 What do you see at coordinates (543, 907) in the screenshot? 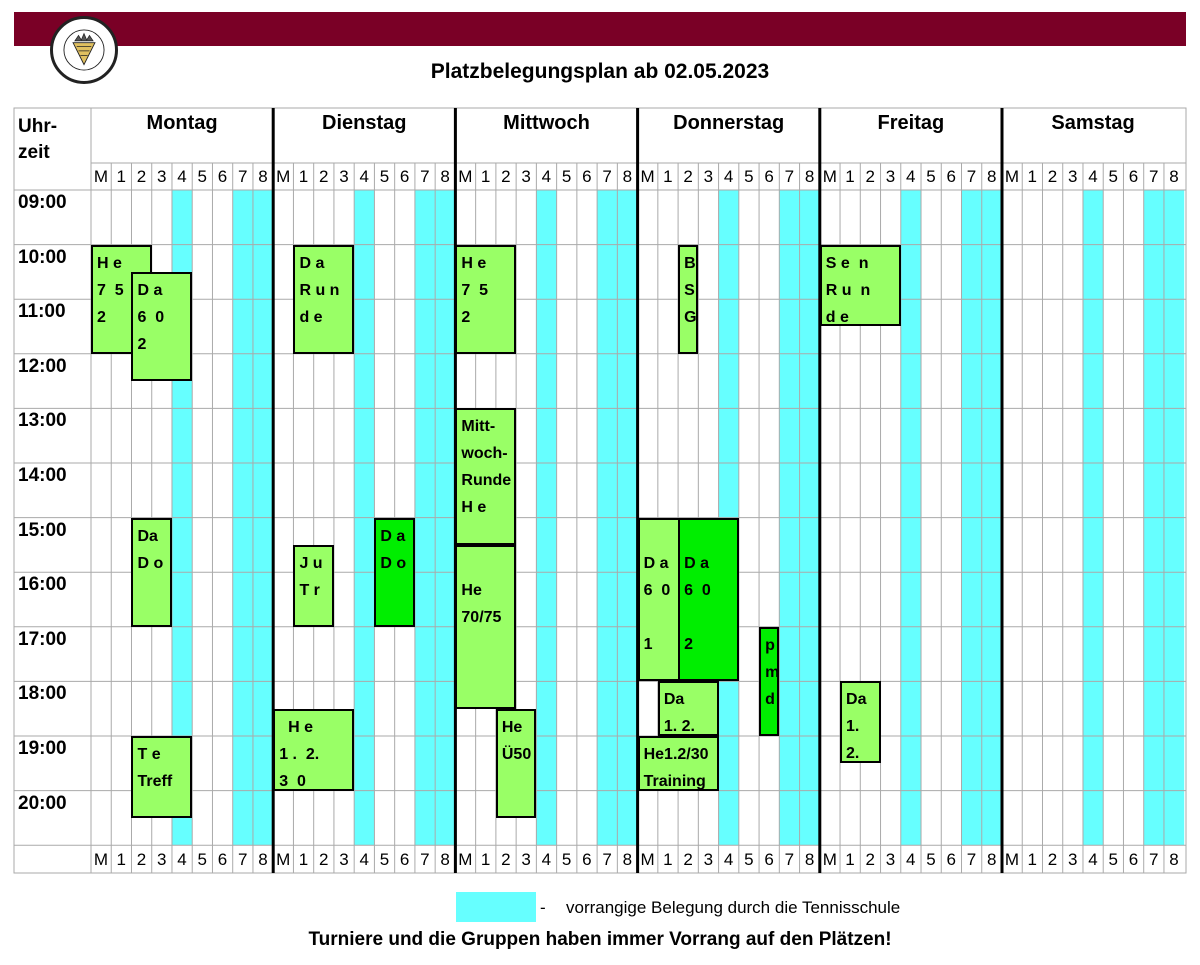
I see `legend-dash: -` at bounding box center [543, 907].